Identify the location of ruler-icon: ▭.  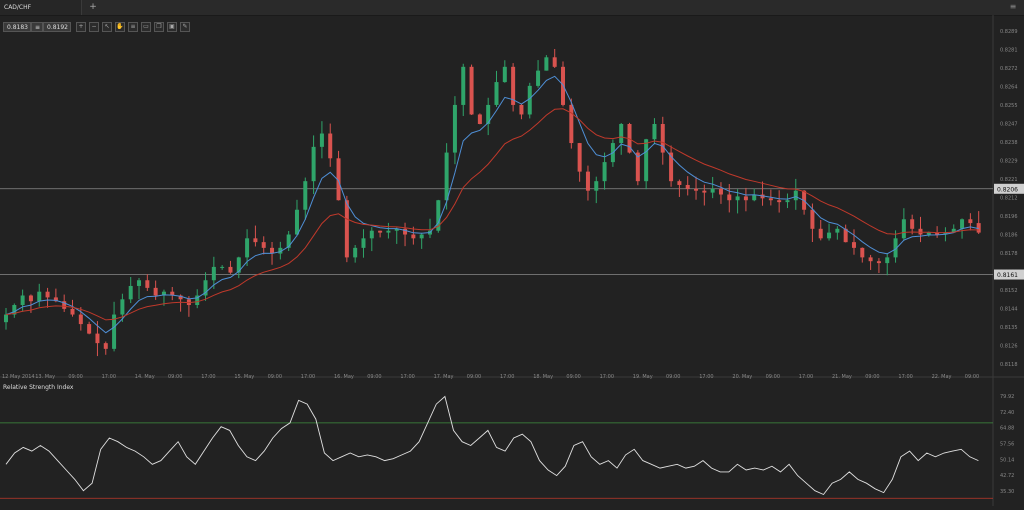
(146, 27).